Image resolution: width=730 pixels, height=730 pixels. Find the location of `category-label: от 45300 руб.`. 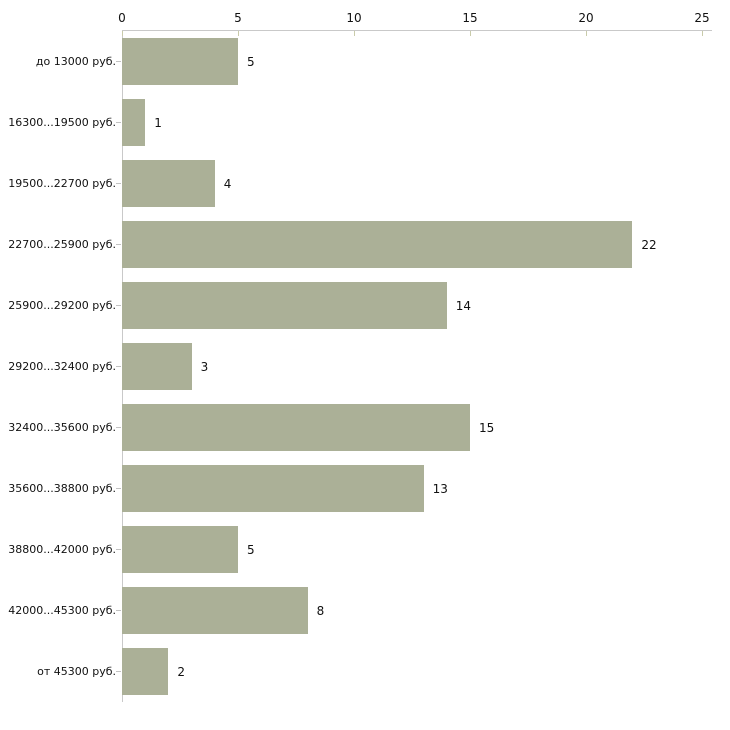

category-label: от 45300 руб. is located at coordinates (76, 671).